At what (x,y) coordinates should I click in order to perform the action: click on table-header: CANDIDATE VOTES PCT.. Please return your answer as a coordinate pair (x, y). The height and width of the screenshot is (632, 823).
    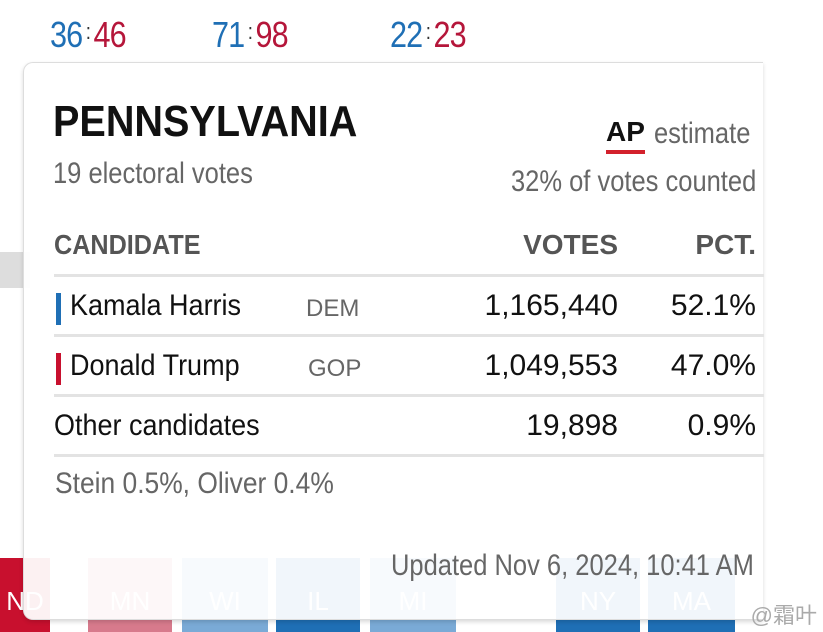
    Looking at the image, I should click on (409, 247).